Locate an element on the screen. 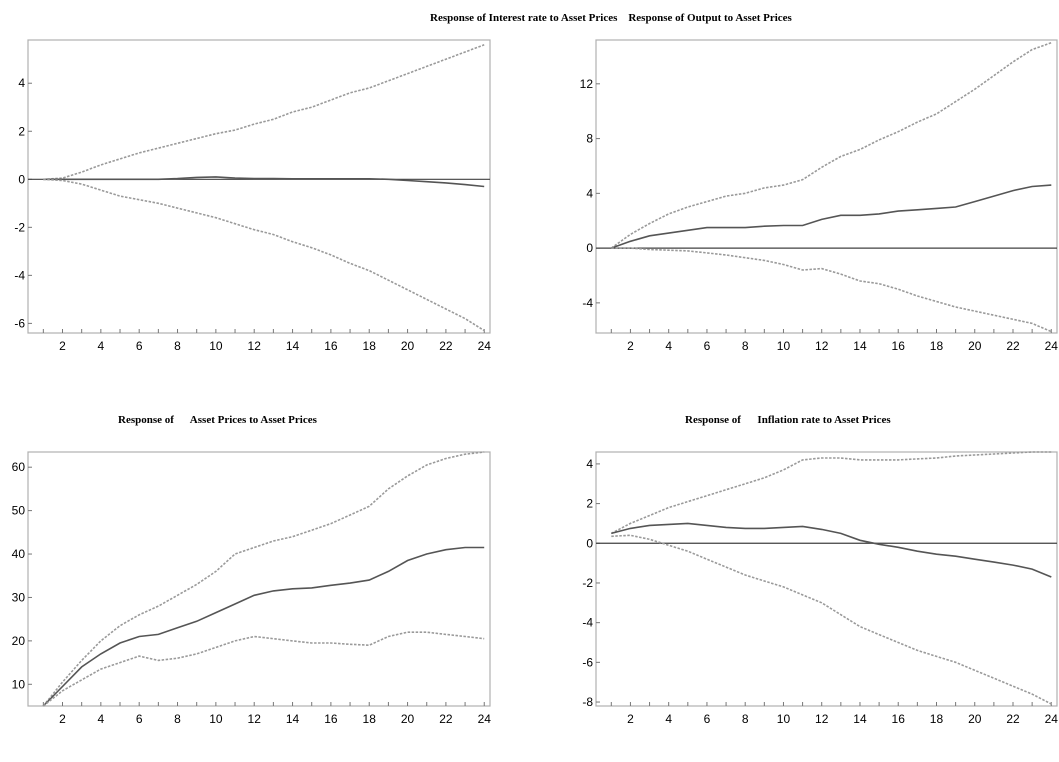 The width and height of the screenshot is (1059, 762). y-tick-label: 8 is located at coordinates (589, 139).